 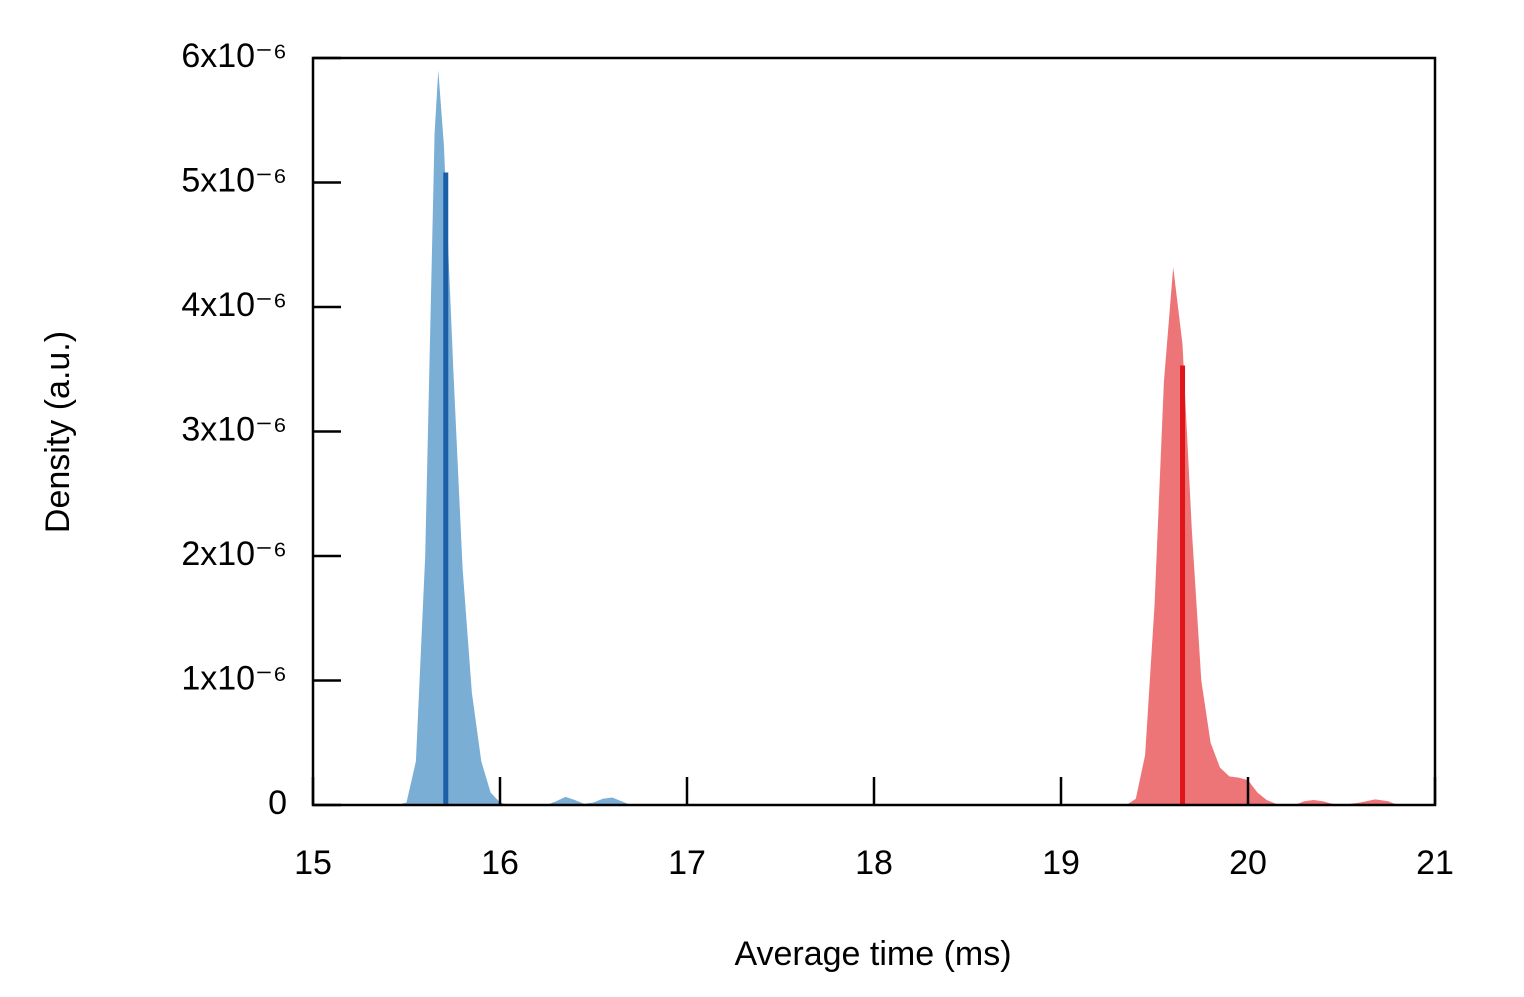 I want to click on y-tick-label: 6x10⁻⁶, so click(x=234, y=56).